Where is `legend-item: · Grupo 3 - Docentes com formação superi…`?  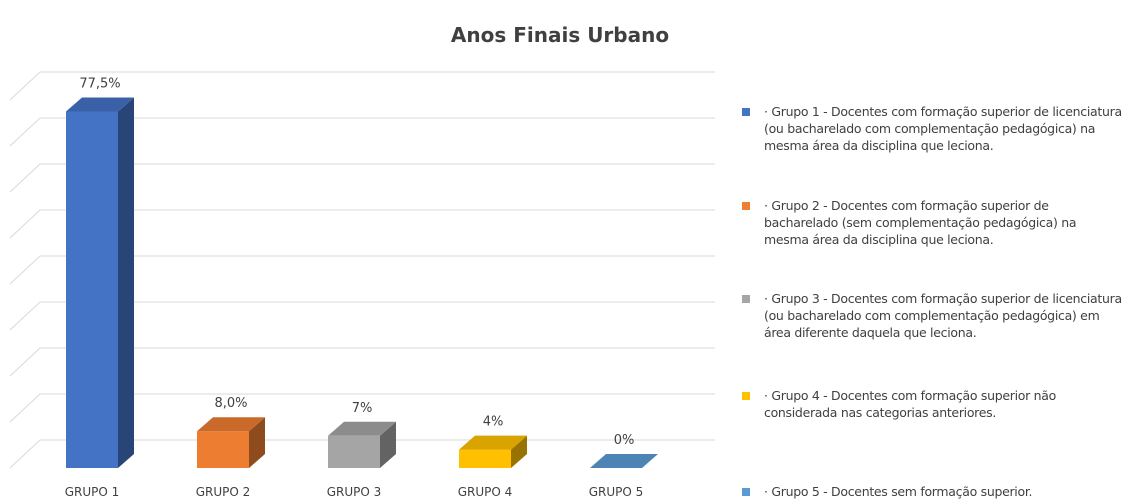
legend-item: · Grupo 3 - Docentes com formação superi… is located at coordinates (932, 315).